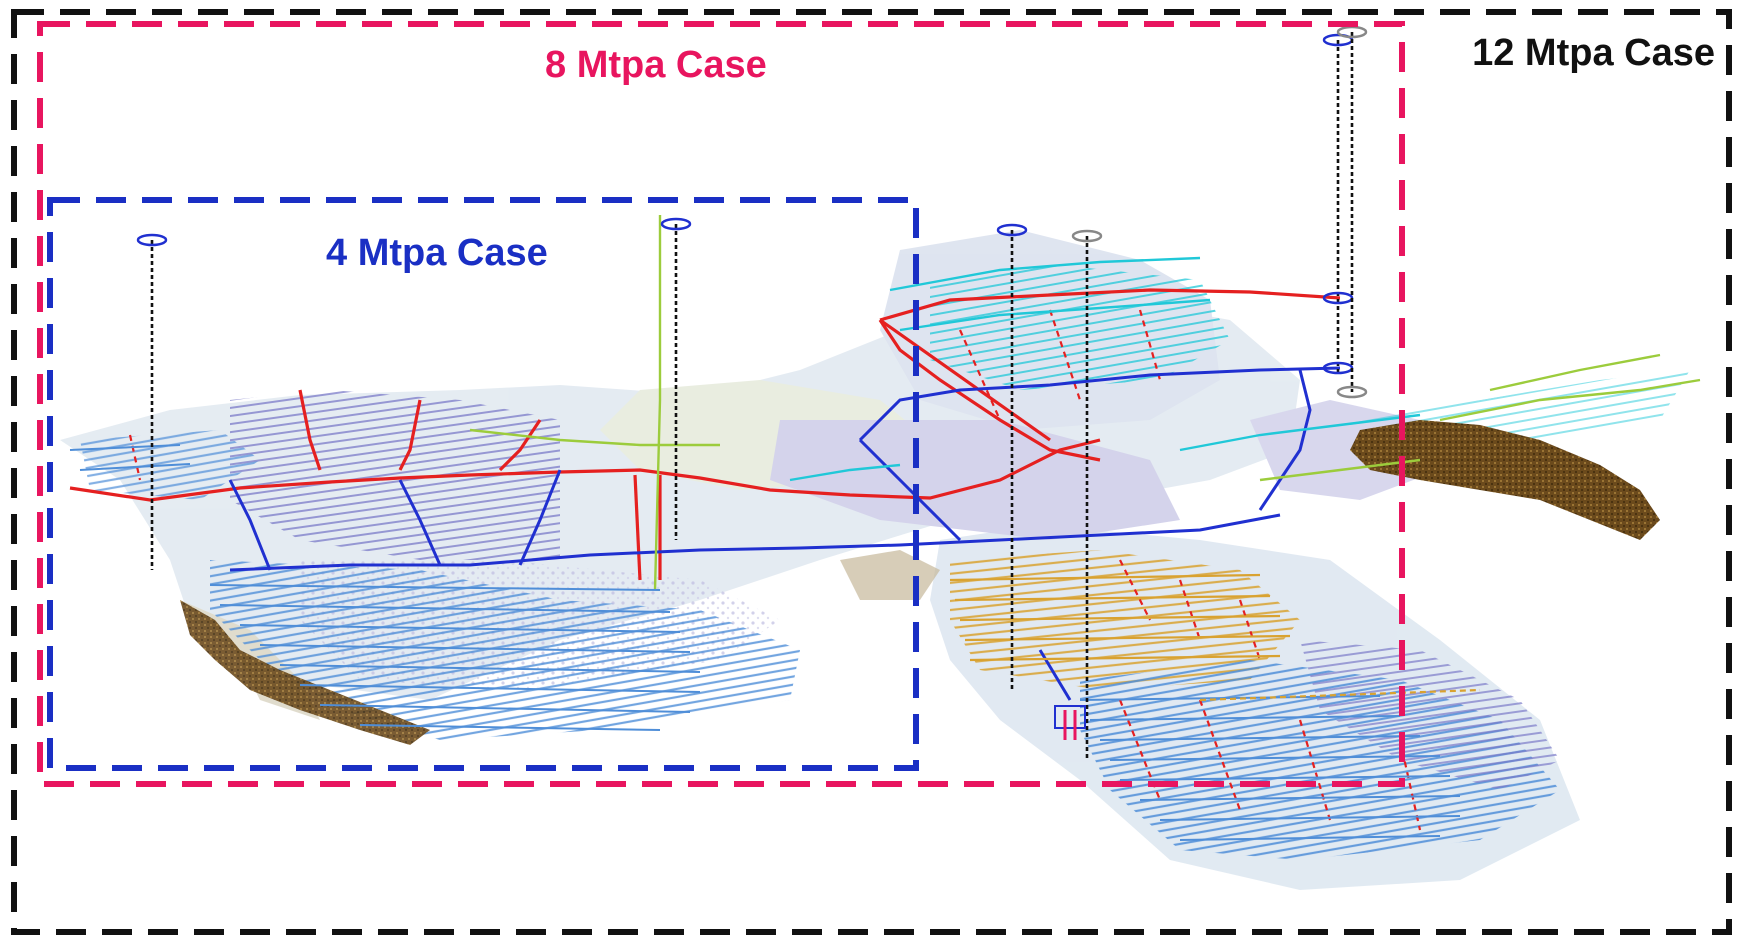 Image resolution: width=1743 pixels, height=946 pixels. I want to click on shaft-east-blue, so click(1012, 456).